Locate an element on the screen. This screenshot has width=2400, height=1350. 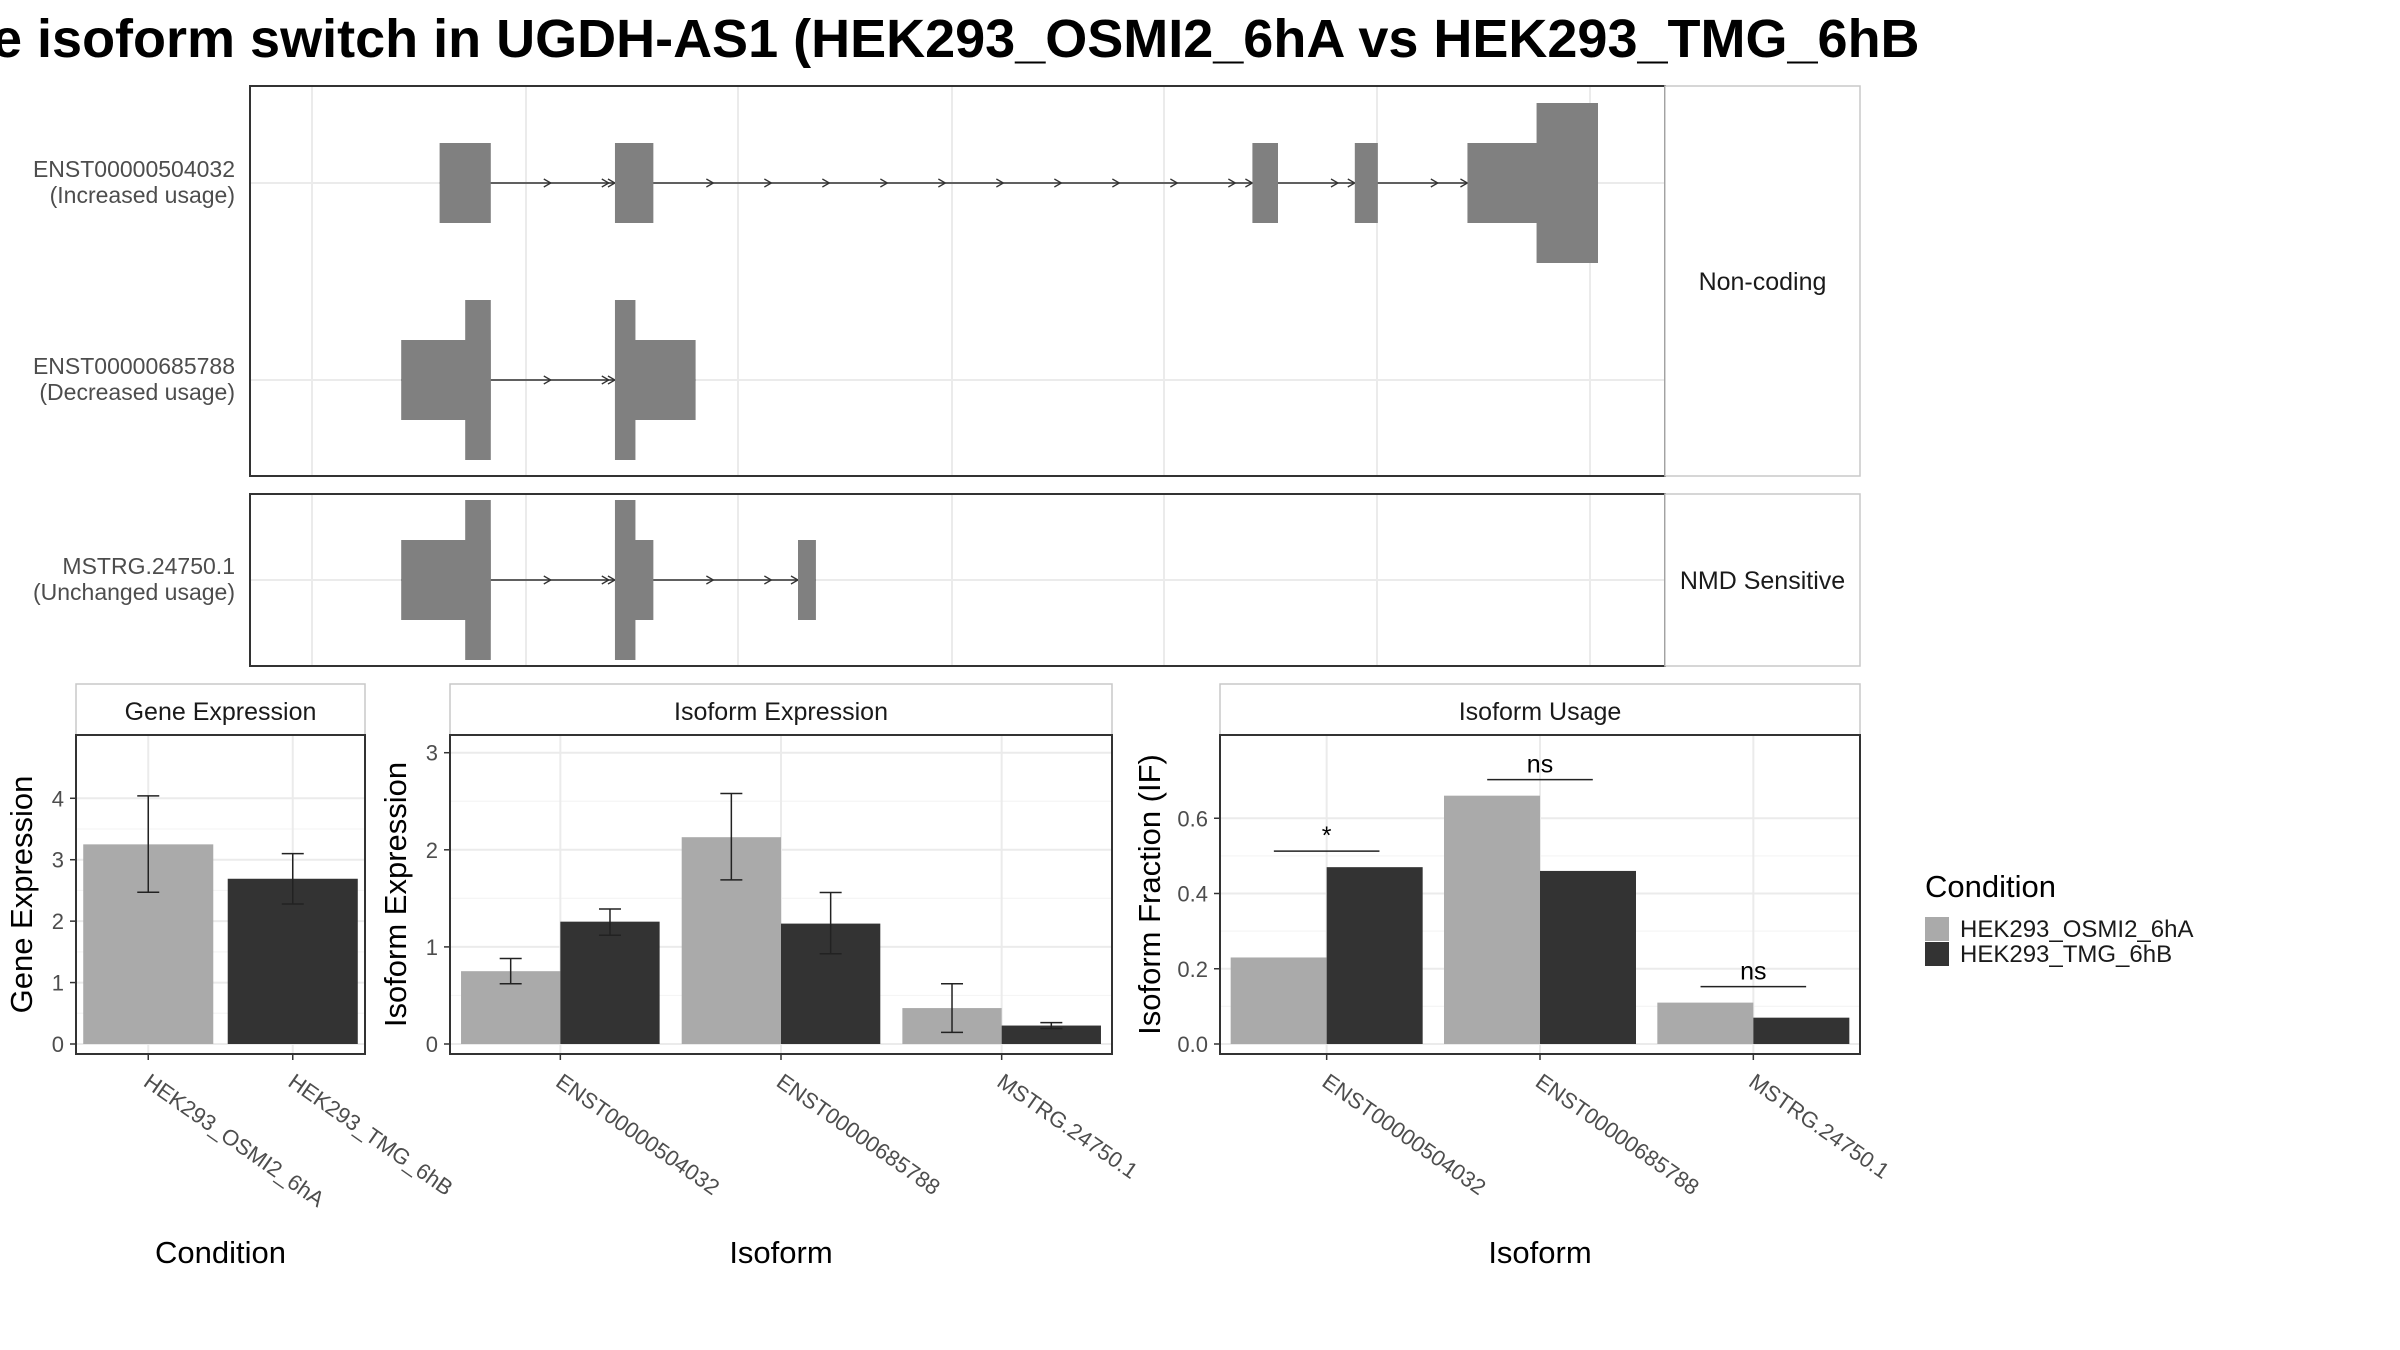
legend-item-label: HEK293_OSMI2_6hA is located at coordinates (2076, 929).